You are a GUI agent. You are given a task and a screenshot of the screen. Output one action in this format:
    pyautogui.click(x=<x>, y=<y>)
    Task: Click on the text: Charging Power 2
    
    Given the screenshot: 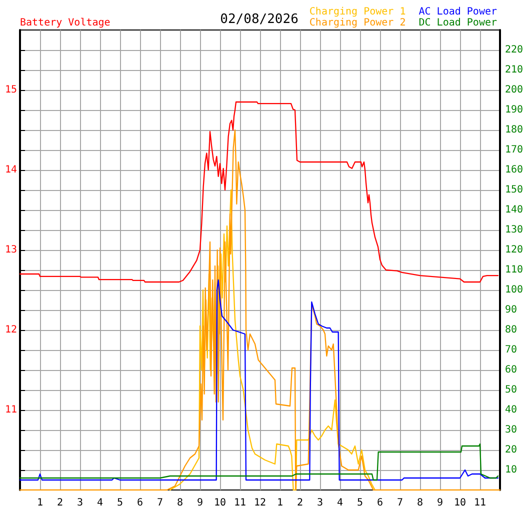 What is the action you would take?
    pyautogui.click(x=357, y=23)
    